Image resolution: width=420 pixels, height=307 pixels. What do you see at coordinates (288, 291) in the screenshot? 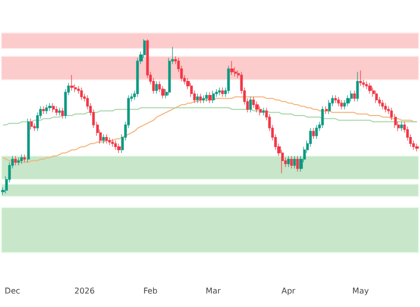
I see `x-tick-label: Apr` at bounding box center [288, 291].